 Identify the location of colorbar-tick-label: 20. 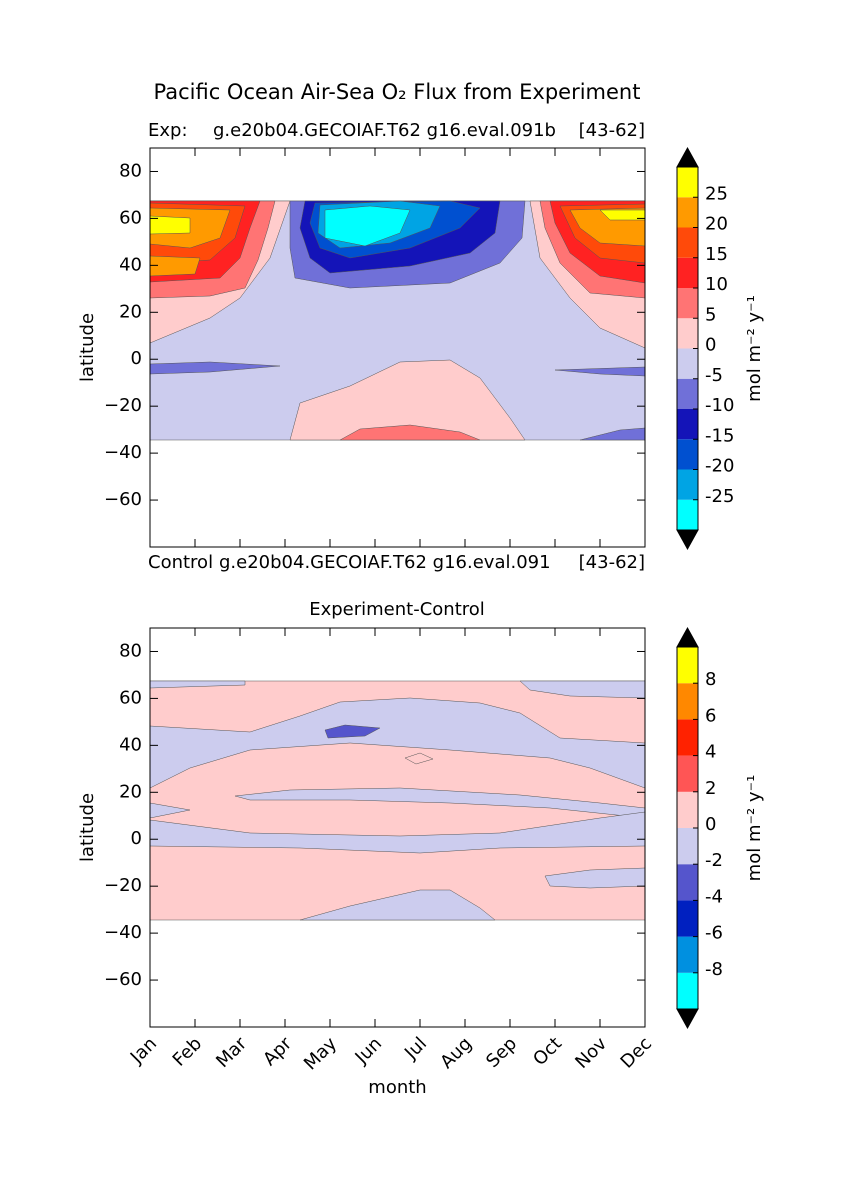
(716, 224).